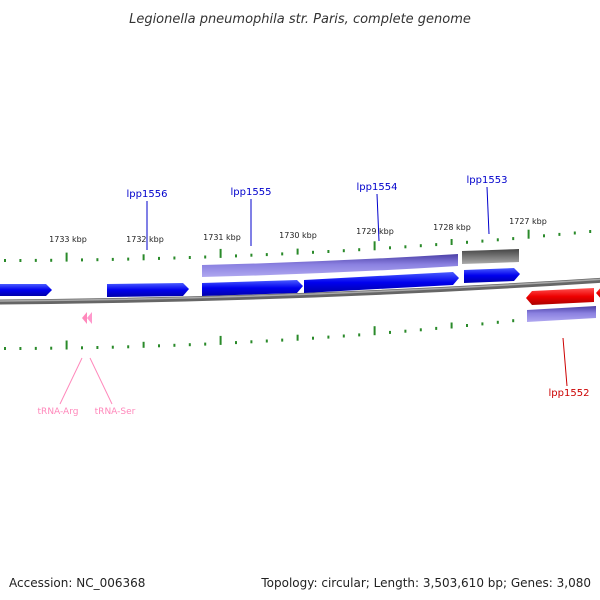 The width and height of the screenshot is (600, 600). What do you see at coordinates (565, 362) in the screenshot?
I see `leader-lpp1552` at bounding box center [565, 362].